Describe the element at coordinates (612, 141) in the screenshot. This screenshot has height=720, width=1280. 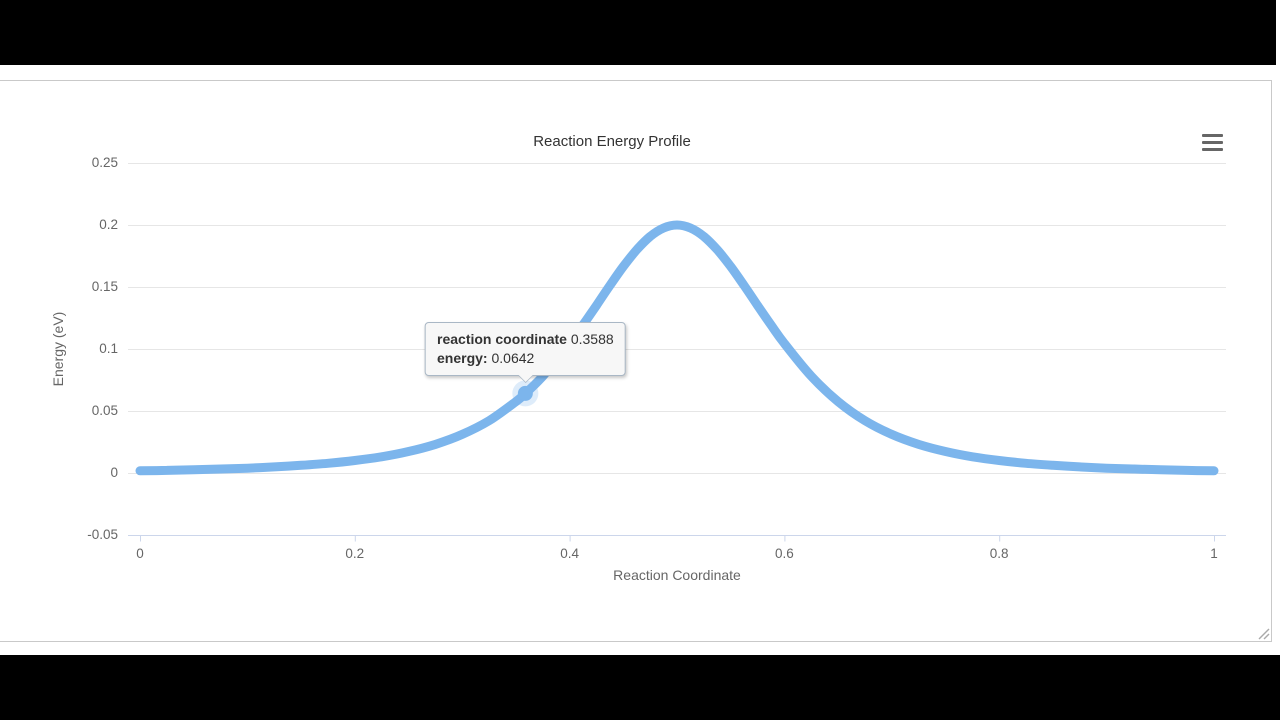
I see `chart-title: Reaction Energy Profile` at that location.